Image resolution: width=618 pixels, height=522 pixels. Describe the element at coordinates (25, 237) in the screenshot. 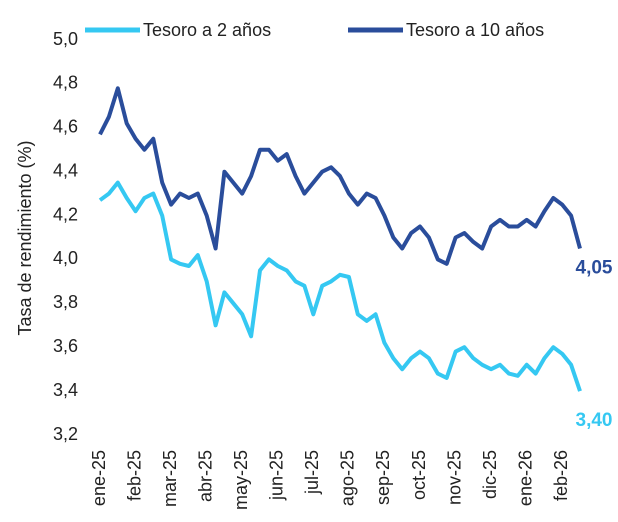

I see `y-axis-label: Tasa de rendimiento (%)` at that location.